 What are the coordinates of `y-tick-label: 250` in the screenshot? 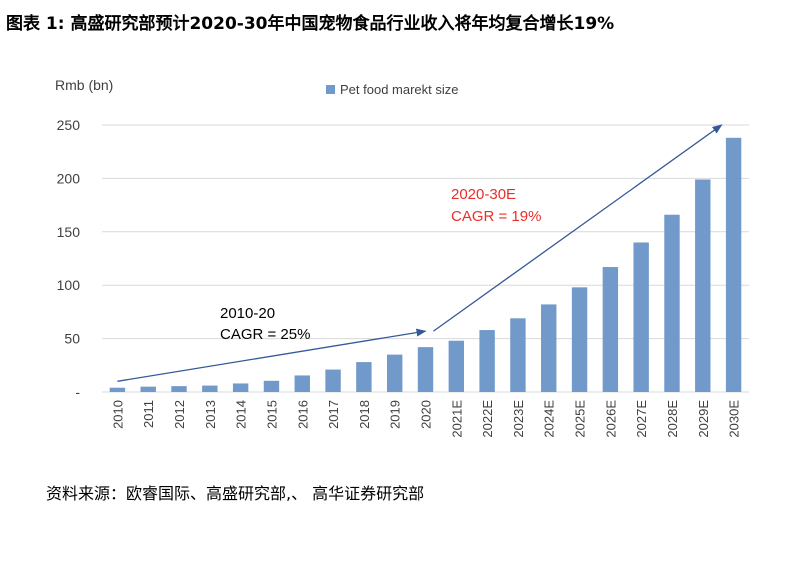 It's located at (69, 125).